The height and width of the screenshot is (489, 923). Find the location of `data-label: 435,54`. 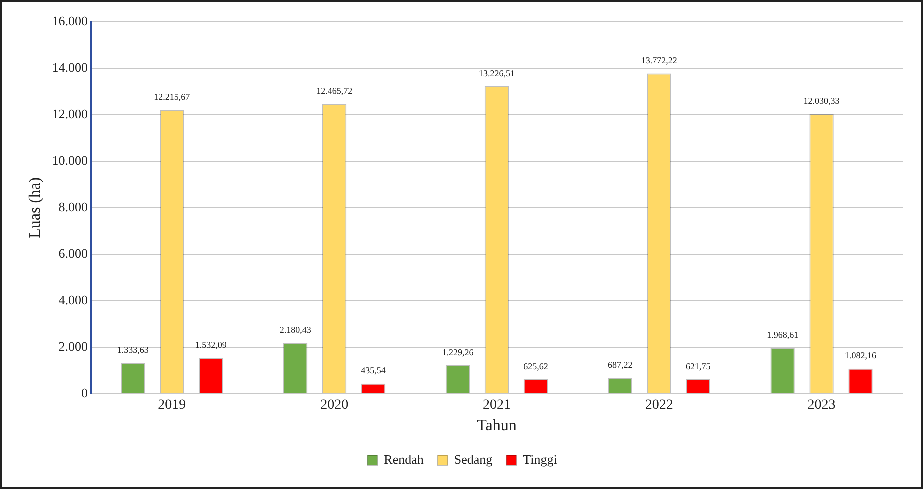

data-label: 435,54 is located at coordinates (373, 371).